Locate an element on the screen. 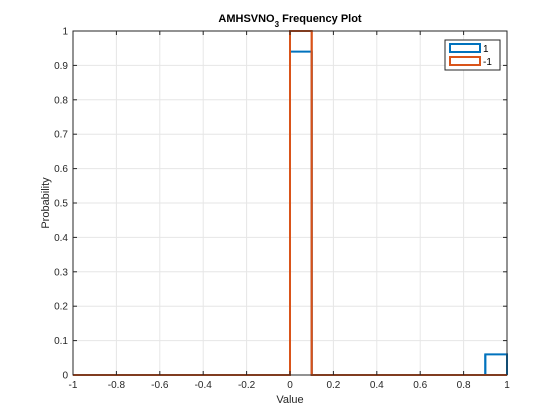 The image size is (560, 420). chart-title-subscript: 3 is located at coordinates (277, 24).